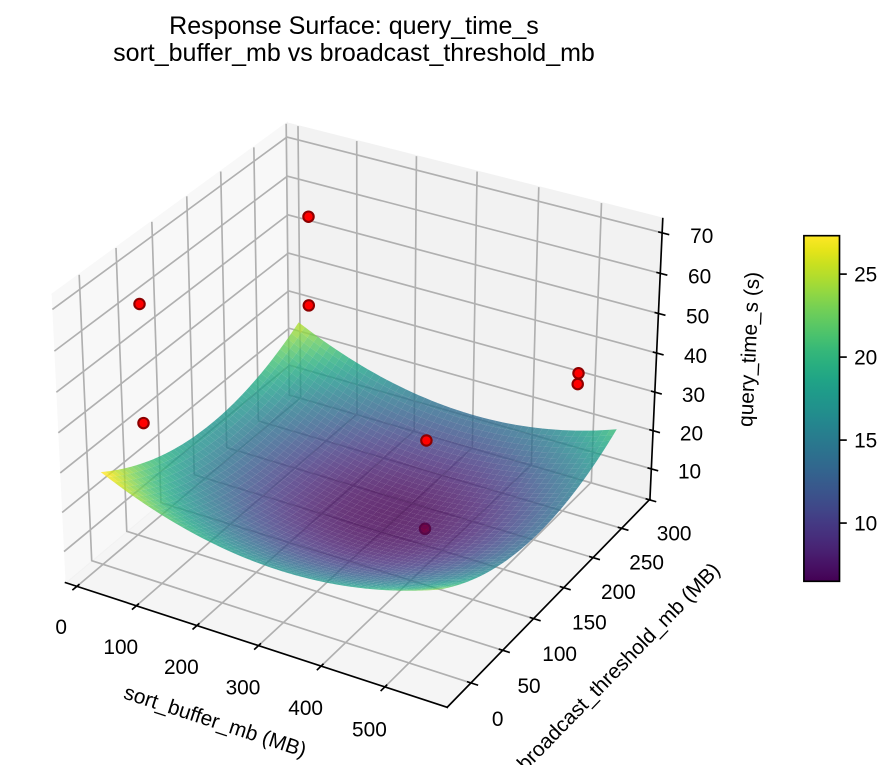 This screenshot has width=896, height=765. Describe the element at coordinates (865, 441) in the screenshot. I see `svg-text: 15` at that location.